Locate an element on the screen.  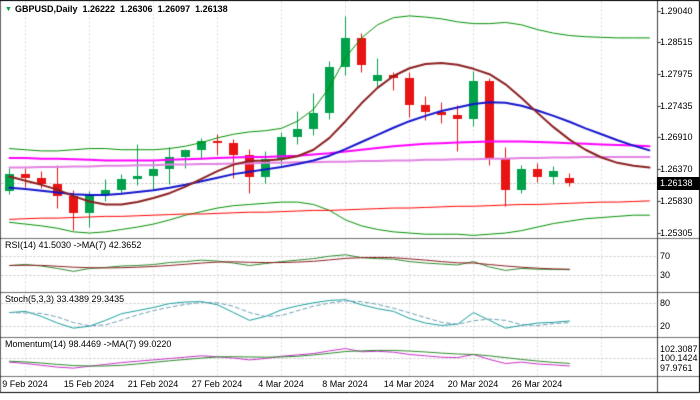
current-price-tag: 1.26138 is located at coordinates (678, 184).